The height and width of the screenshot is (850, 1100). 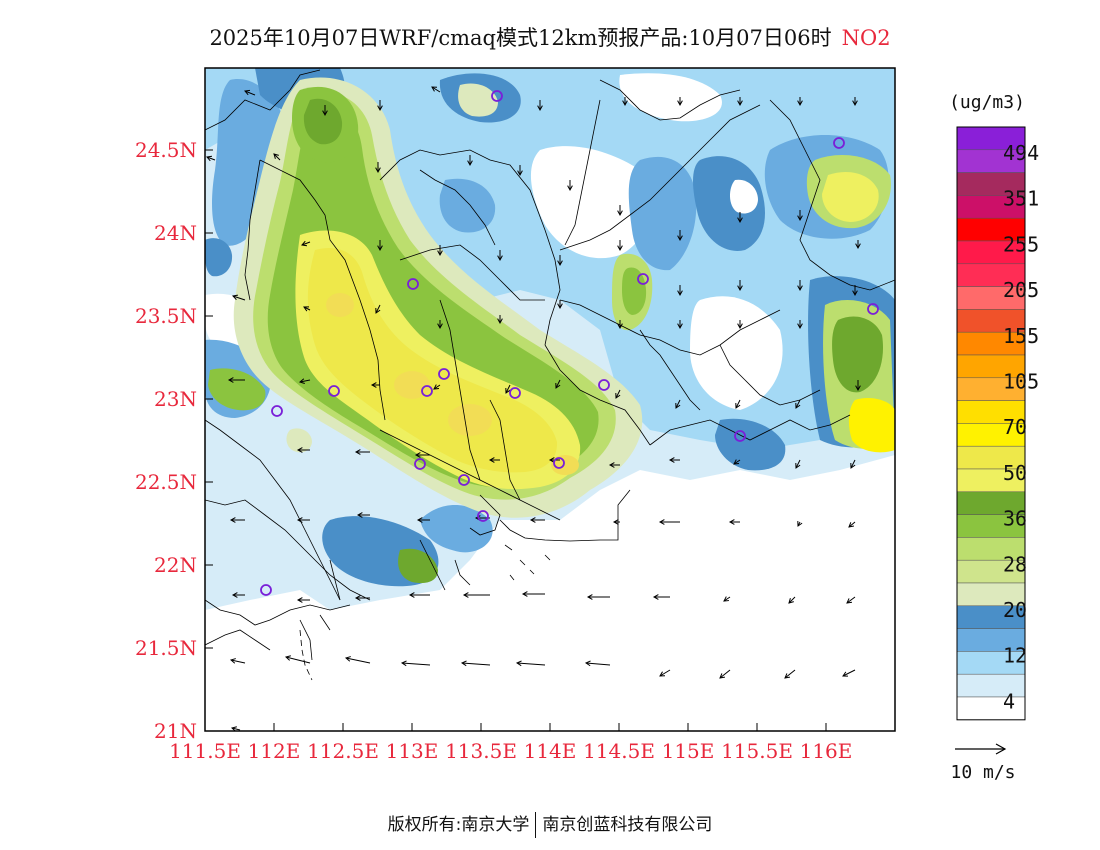 What do you see at coordinates (343, 751) in the screenshot?
I see `lon-tick-label: 112.5E` at bounding box center [343, 751].